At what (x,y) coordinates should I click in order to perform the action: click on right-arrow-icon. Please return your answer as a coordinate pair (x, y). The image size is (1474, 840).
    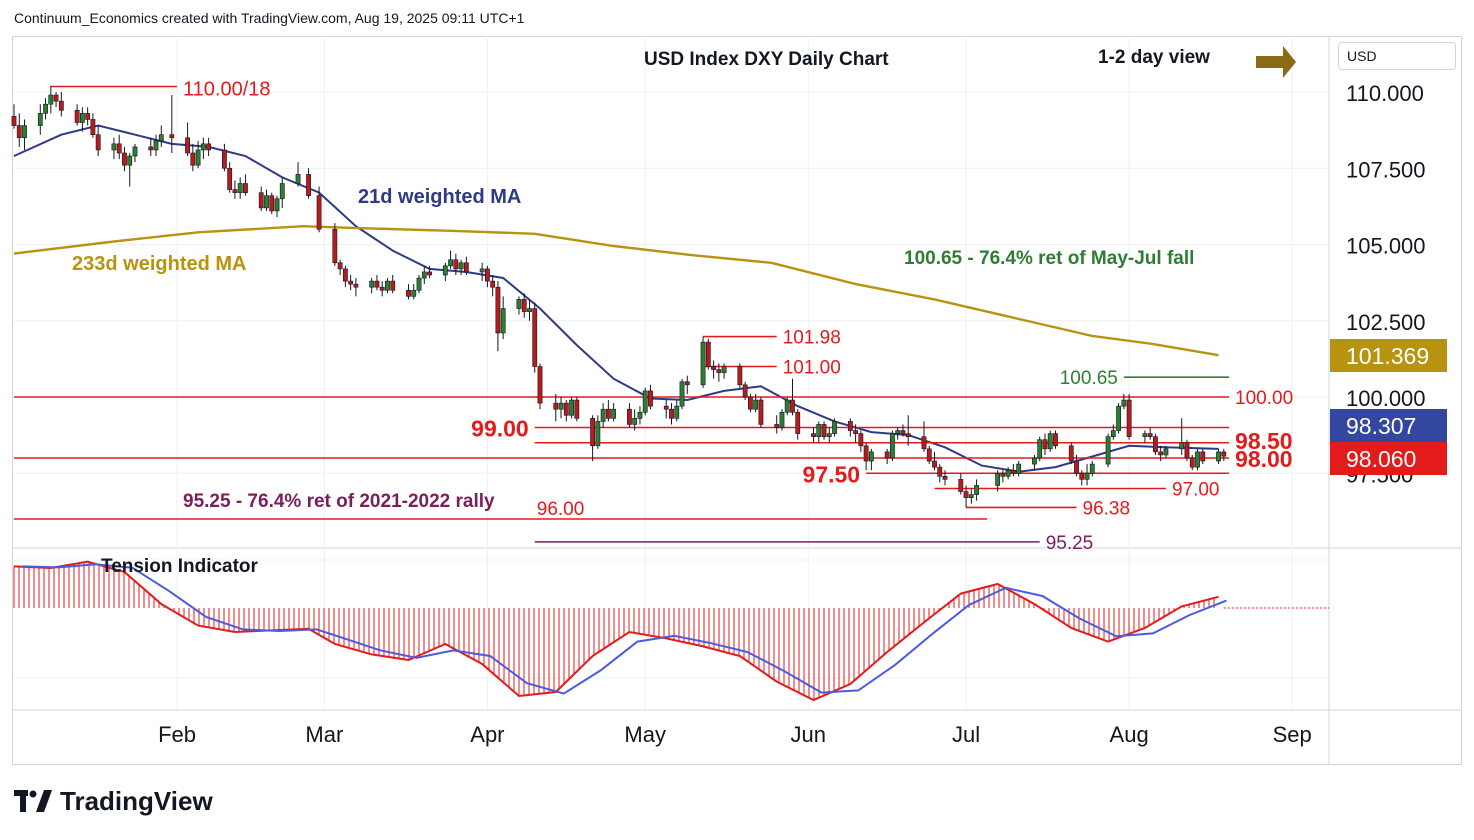
    Looking at the image, I should click on (1276, 62).